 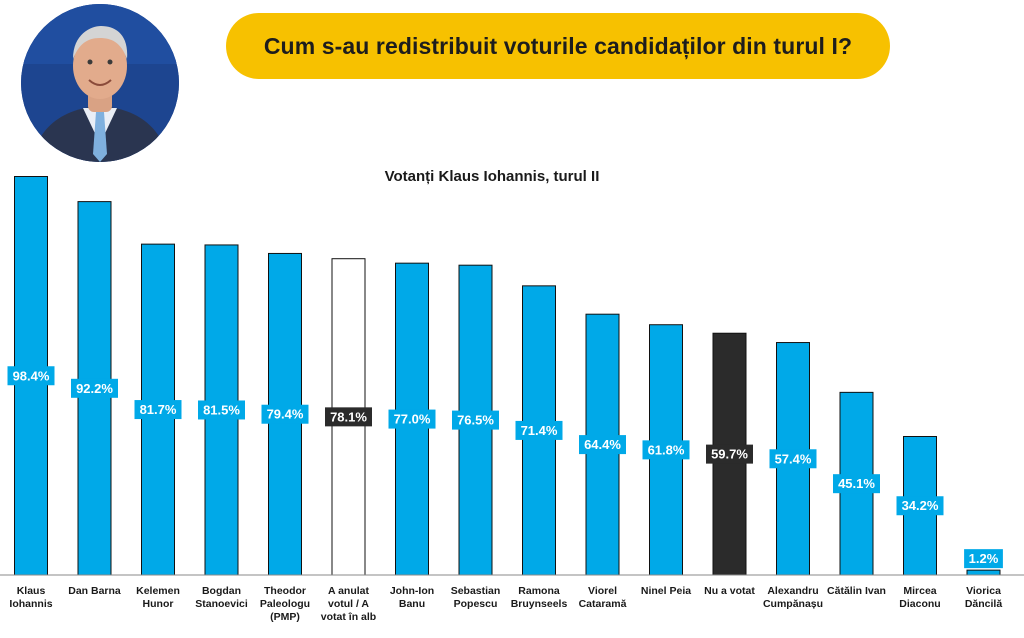 I want to click on data-label: 1.2%, so click(x=983, y=559).